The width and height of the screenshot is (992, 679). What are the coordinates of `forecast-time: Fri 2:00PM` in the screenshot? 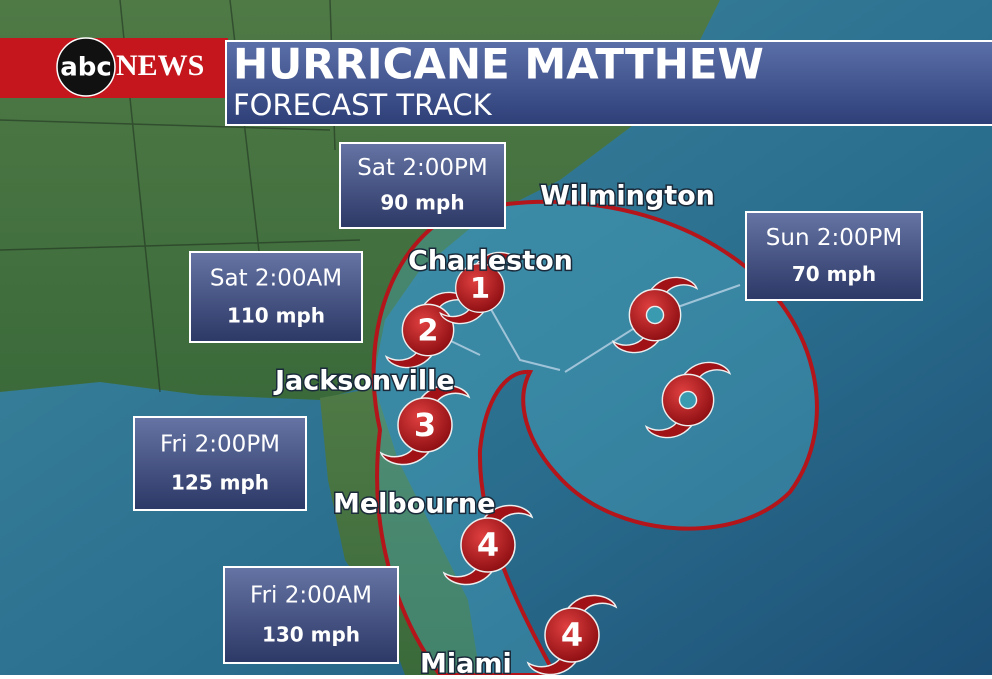 It's located at (220, 444).